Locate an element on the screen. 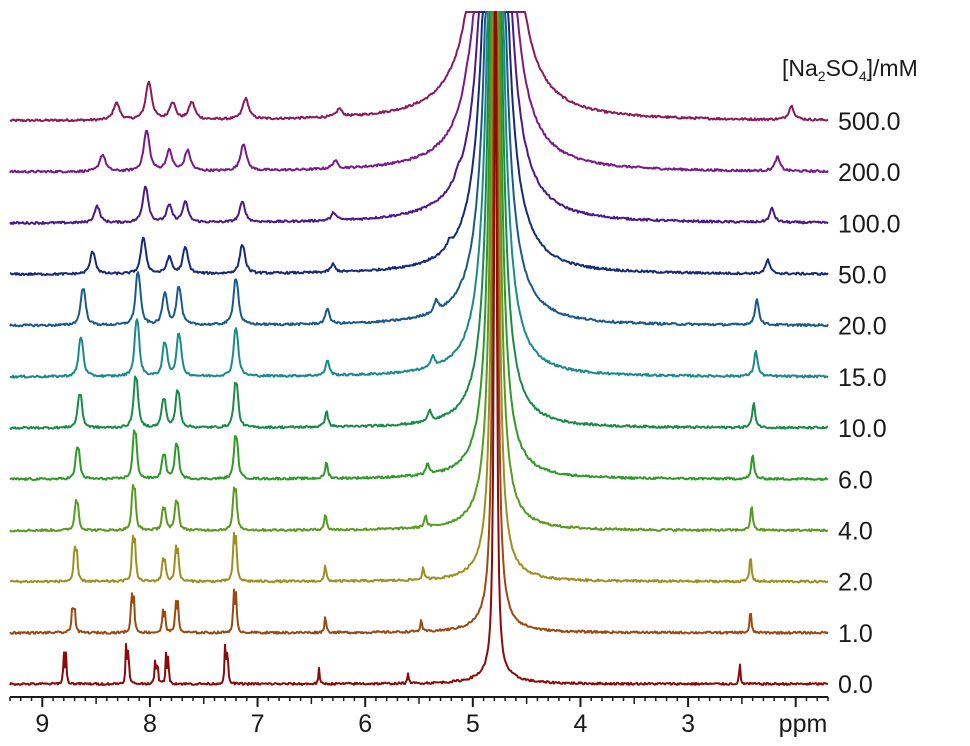 This screenshot has height=746, width=970. concentration-label: 50.0 is located at coordinates (862, 276).